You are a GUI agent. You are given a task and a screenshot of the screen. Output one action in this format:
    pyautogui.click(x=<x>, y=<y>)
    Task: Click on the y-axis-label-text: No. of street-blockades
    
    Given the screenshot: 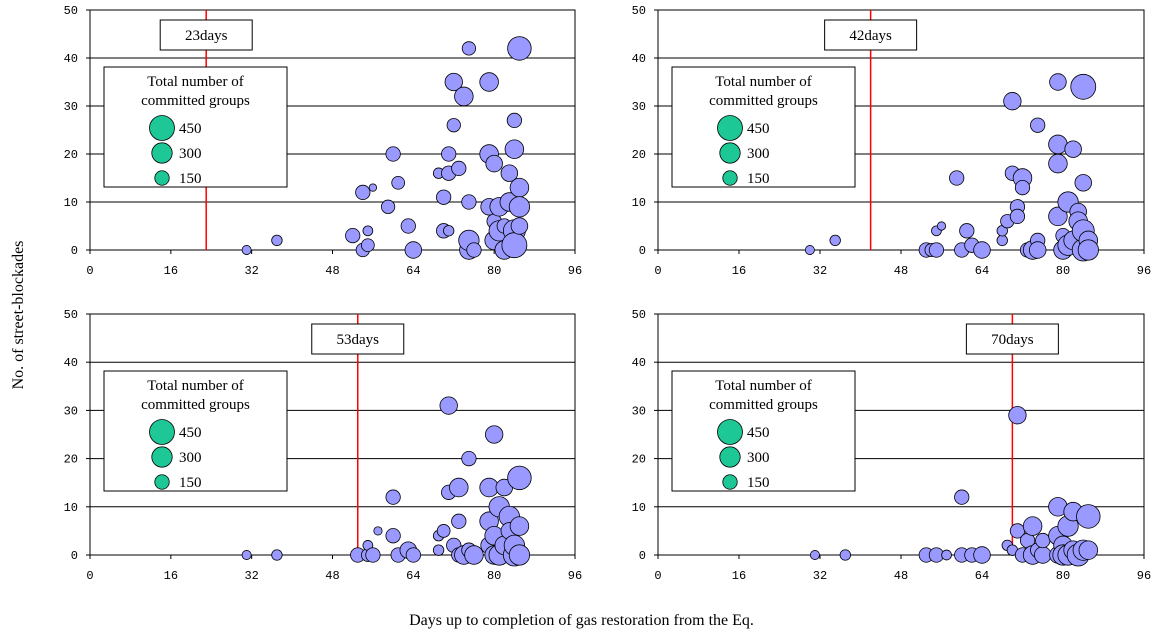 What is the action you would take?
    pyautogui.click(x=18, y=315)
    